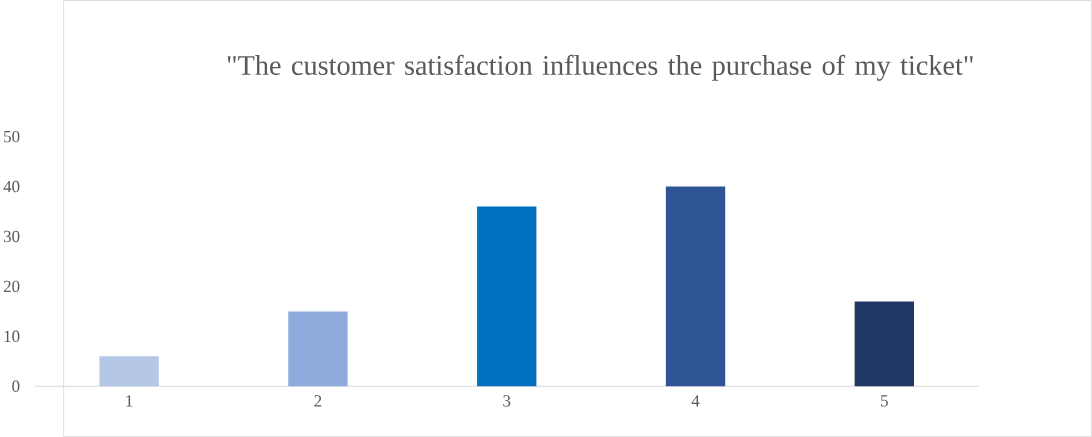 Image resolution: width=1092 pixels, height=437 pixels. What do you see at coordinates (12, 136) in the screenshot?
I see `y-tick-label: 50` at bounding box center [12, 136].